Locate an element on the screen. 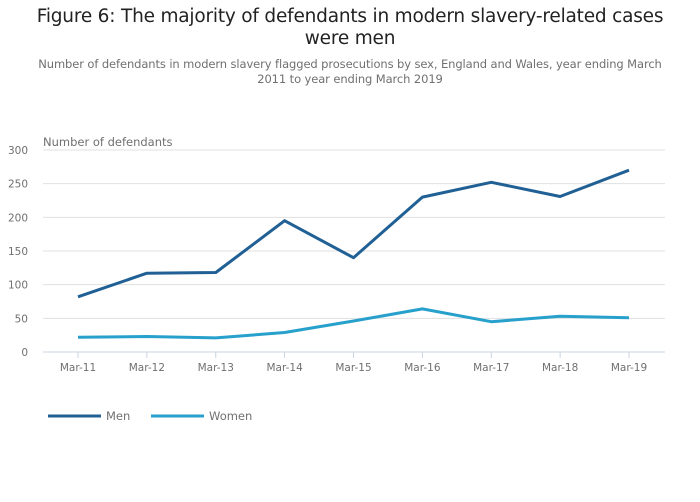 Image resolution: width=700 pixels, height=502 pixels. y-tick-label: 50 is located at coordinates (21, 319).